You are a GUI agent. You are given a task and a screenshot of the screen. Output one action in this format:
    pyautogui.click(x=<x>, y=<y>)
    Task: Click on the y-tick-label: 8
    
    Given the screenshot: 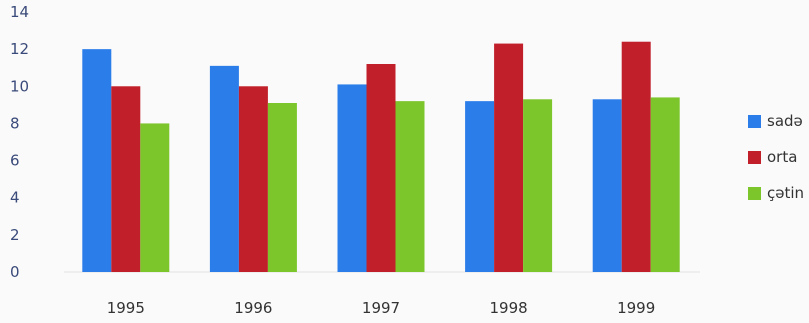 What is the action you would take?
    pyautogui.click(x=15, y=123)
    